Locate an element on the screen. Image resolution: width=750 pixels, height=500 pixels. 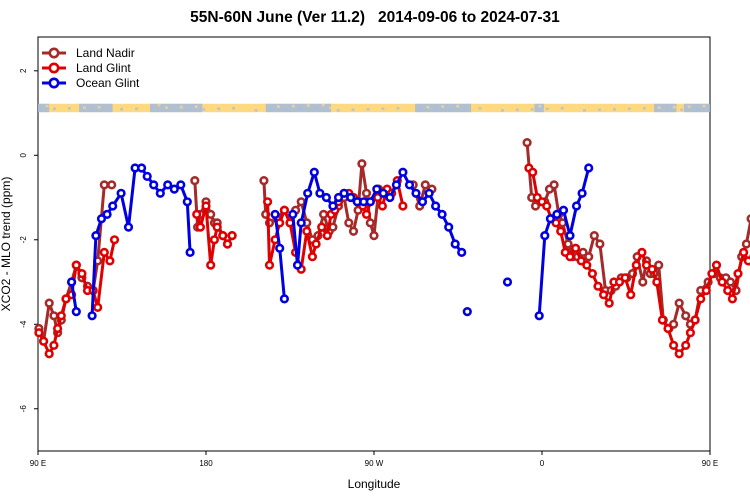
y-tick-label: -6 is located at coordinates (23, 409).